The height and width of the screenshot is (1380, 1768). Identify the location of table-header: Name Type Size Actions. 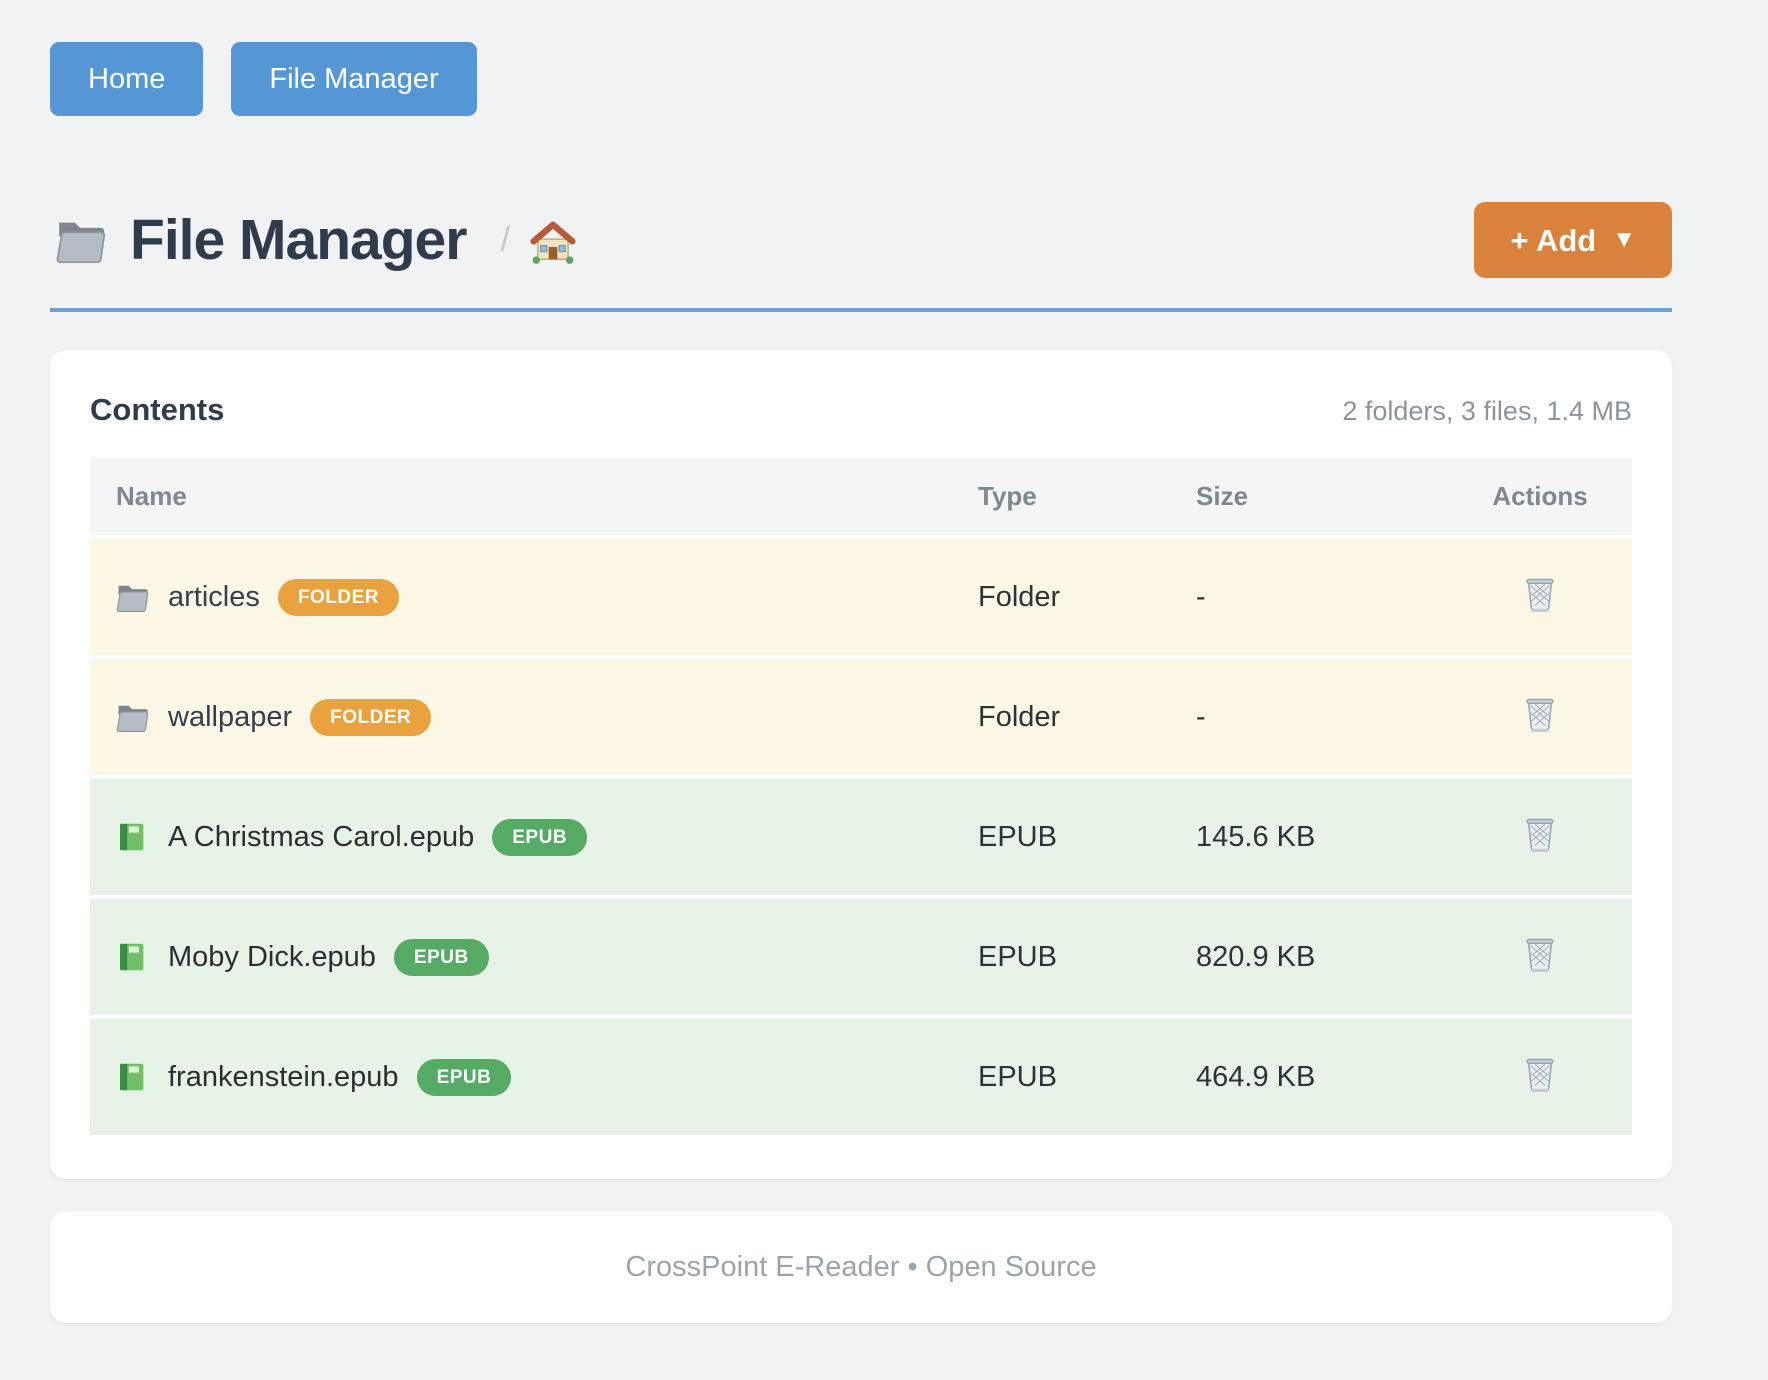
(861, 496).